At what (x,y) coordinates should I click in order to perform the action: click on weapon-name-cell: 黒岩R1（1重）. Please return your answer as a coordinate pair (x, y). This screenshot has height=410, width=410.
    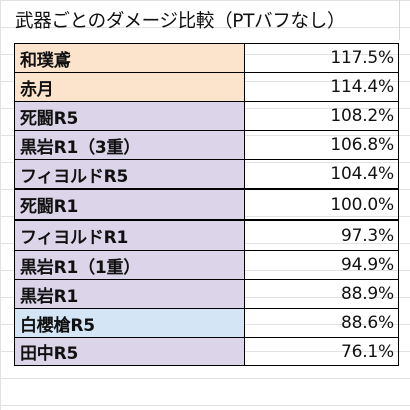
    Looking at the image, I should click on (130, 265).